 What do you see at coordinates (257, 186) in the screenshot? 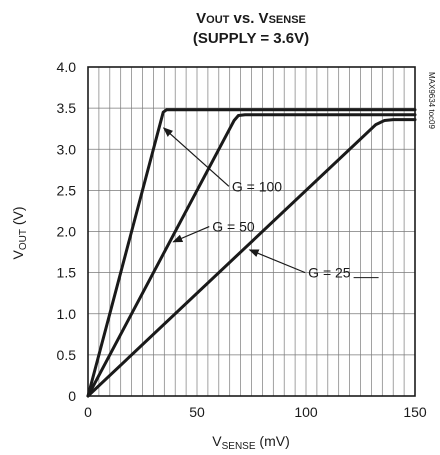
I see `annotation-label: G = 100` at bounding box center [257, 186].